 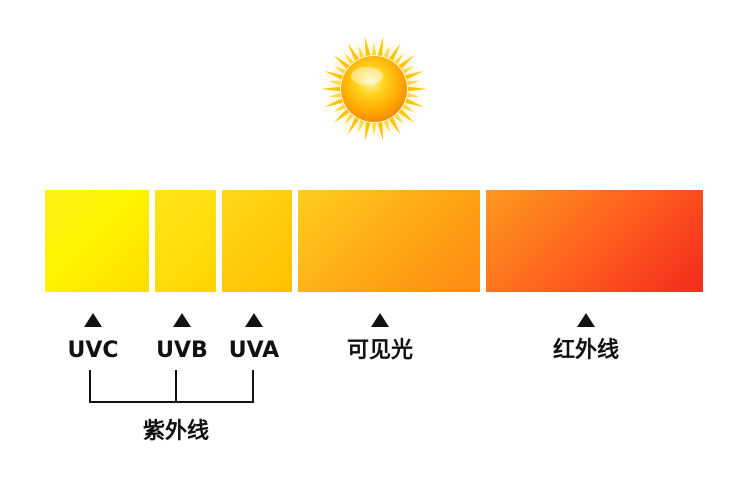 I want to click on band-infrared, so click(x=594, y=241).